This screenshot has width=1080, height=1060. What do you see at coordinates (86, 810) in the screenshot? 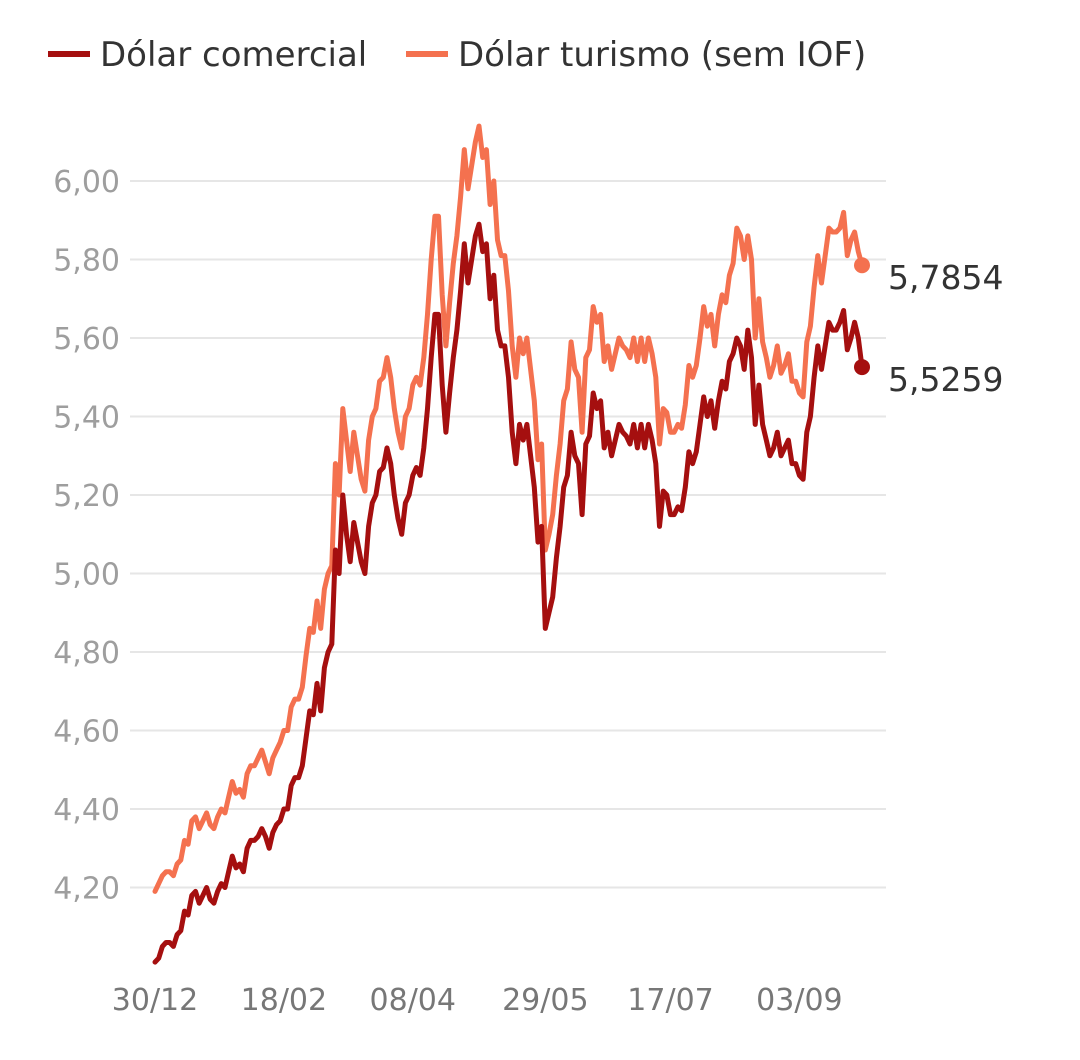
I see `y-tick-label: 4,40` at bounding box center [86, 810].